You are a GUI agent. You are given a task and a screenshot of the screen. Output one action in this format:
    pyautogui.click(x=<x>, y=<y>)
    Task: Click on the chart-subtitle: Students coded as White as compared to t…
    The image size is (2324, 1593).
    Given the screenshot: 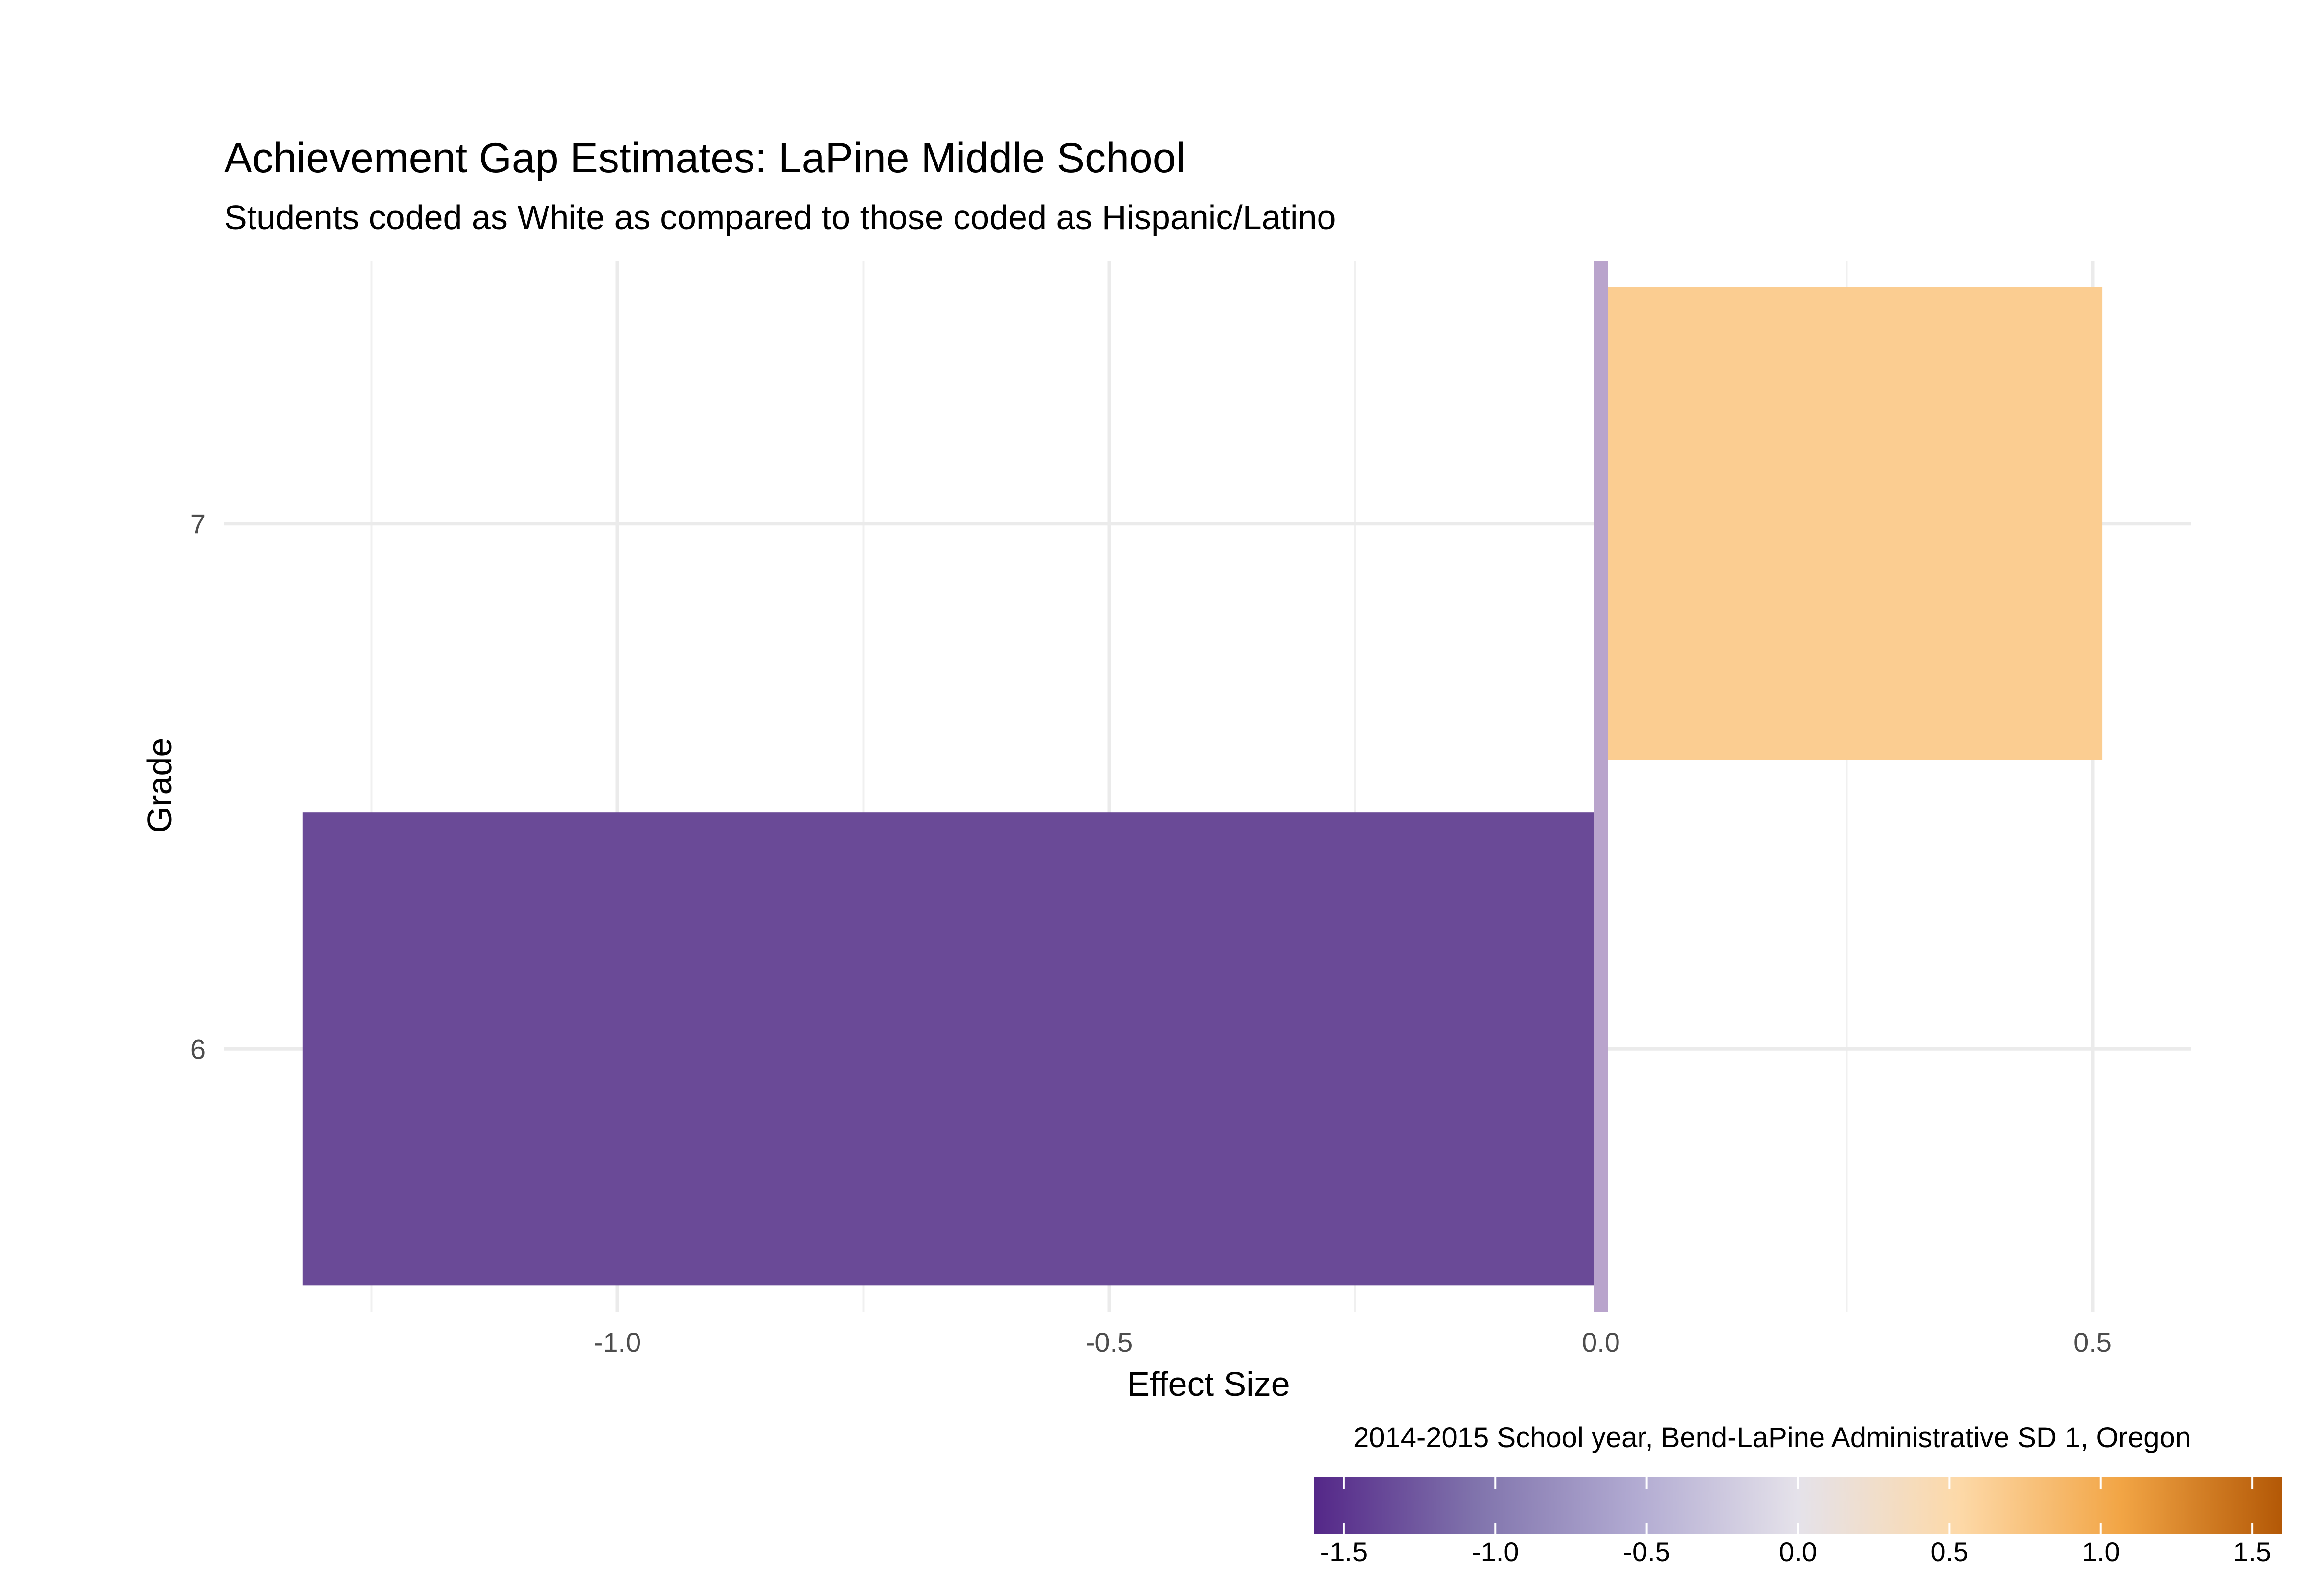 What is the action you would take?
    pyautogui.click(x=780, y=217)
    